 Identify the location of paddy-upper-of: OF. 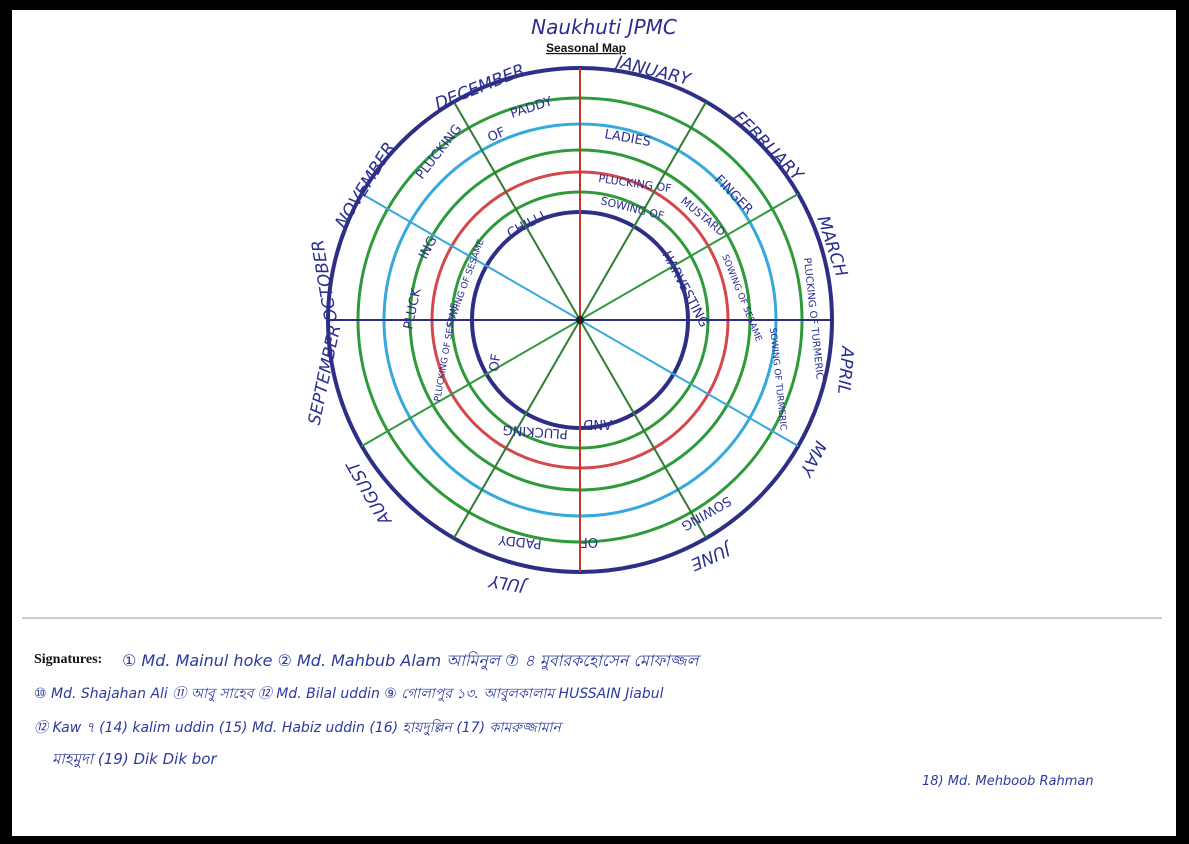
(497, 135).